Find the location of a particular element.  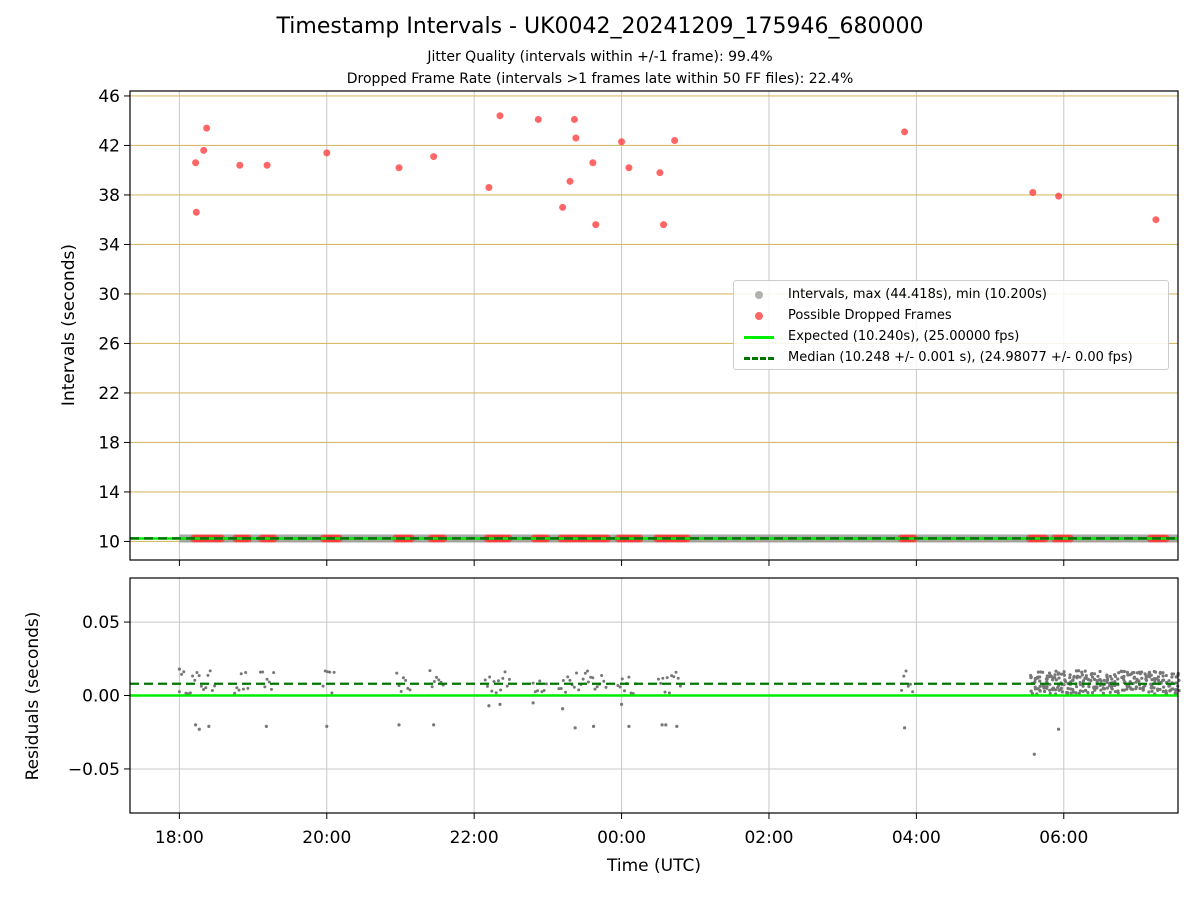

top-y-tick-label: 46 is located at coordinates (109, 97).